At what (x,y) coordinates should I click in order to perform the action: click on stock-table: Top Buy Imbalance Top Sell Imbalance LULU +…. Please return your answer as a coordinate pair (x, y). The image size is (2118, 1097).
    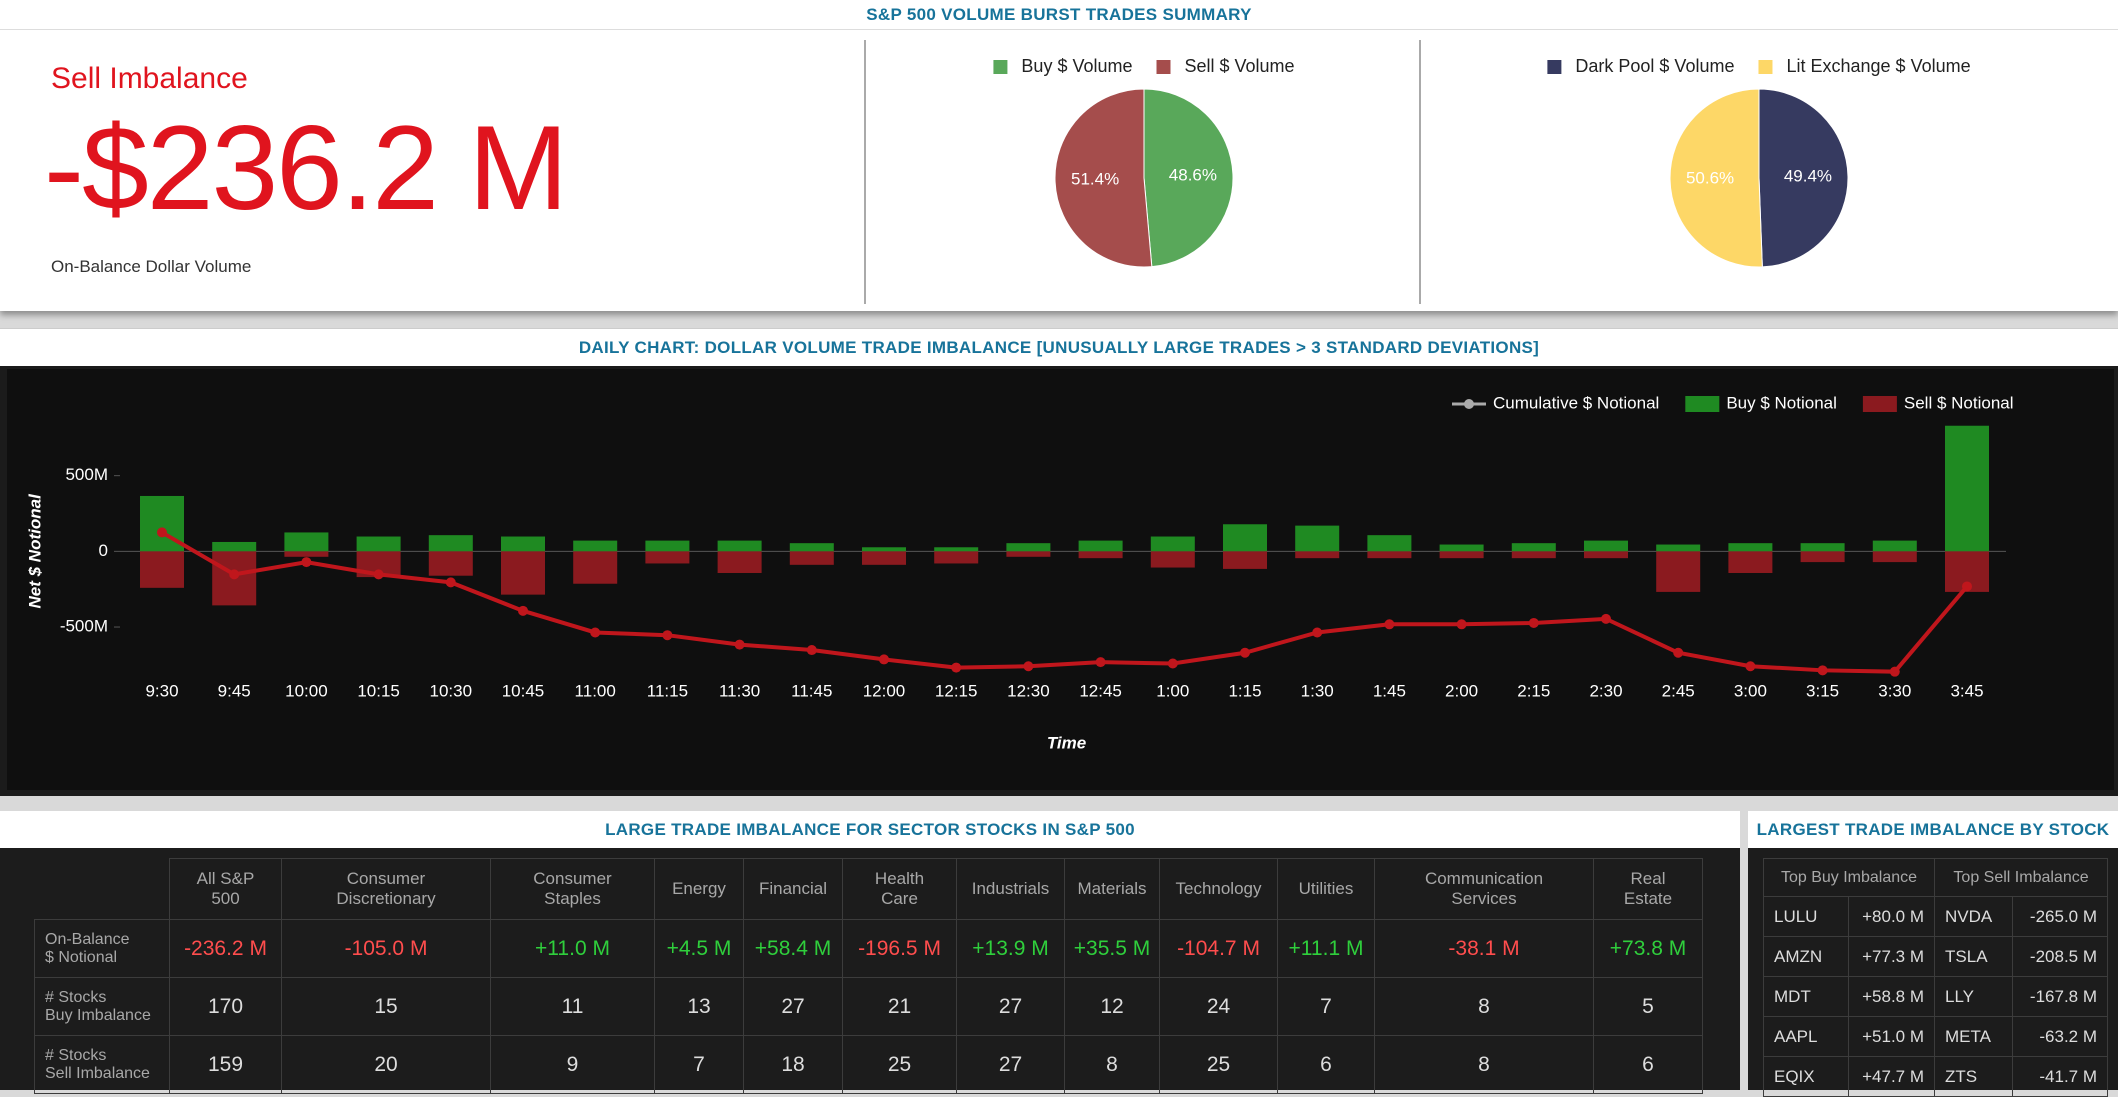
    Looking at the image, I should click on (1935, 977).